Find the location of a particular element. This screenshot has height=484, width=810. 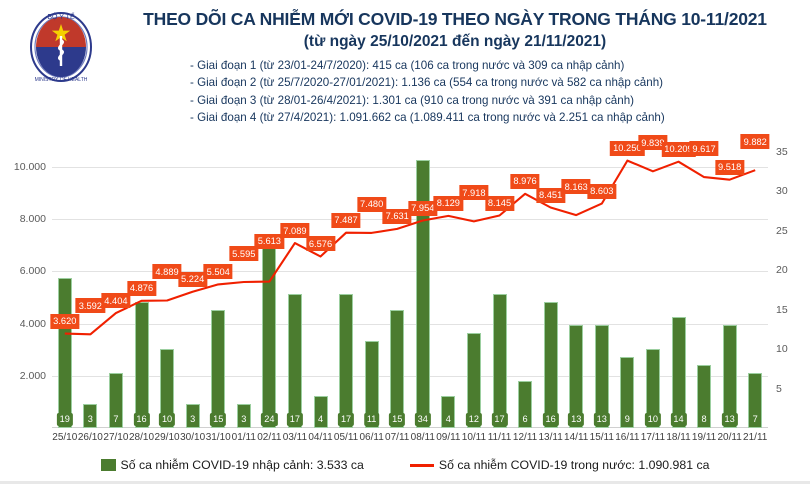

x-axis-tick-label: 12/11 is located at coordinates (525, 437).